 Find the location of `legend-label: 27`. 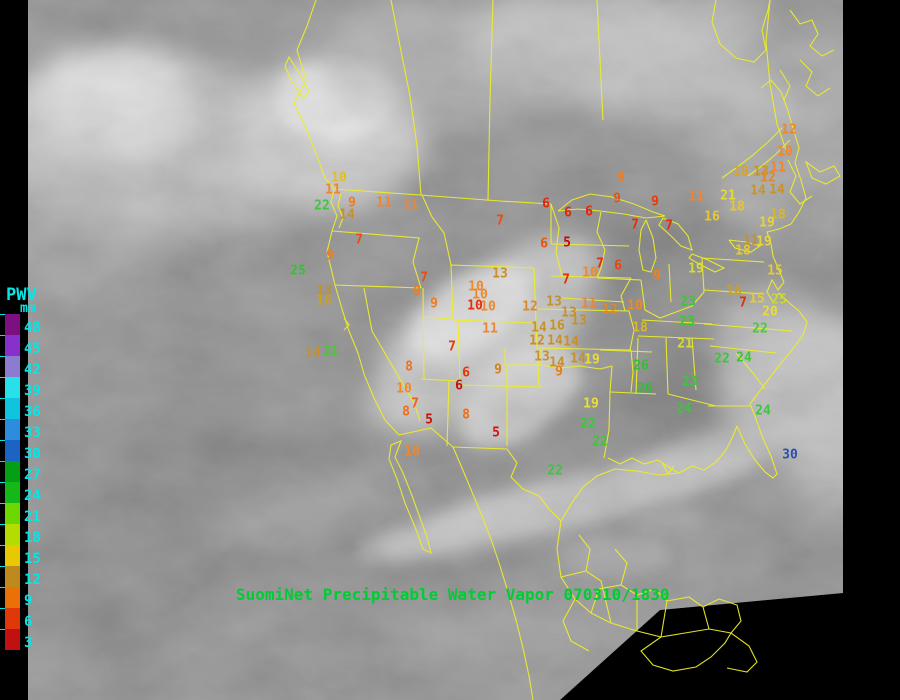

legend-label: 27 is located at coordinates (32, 475).